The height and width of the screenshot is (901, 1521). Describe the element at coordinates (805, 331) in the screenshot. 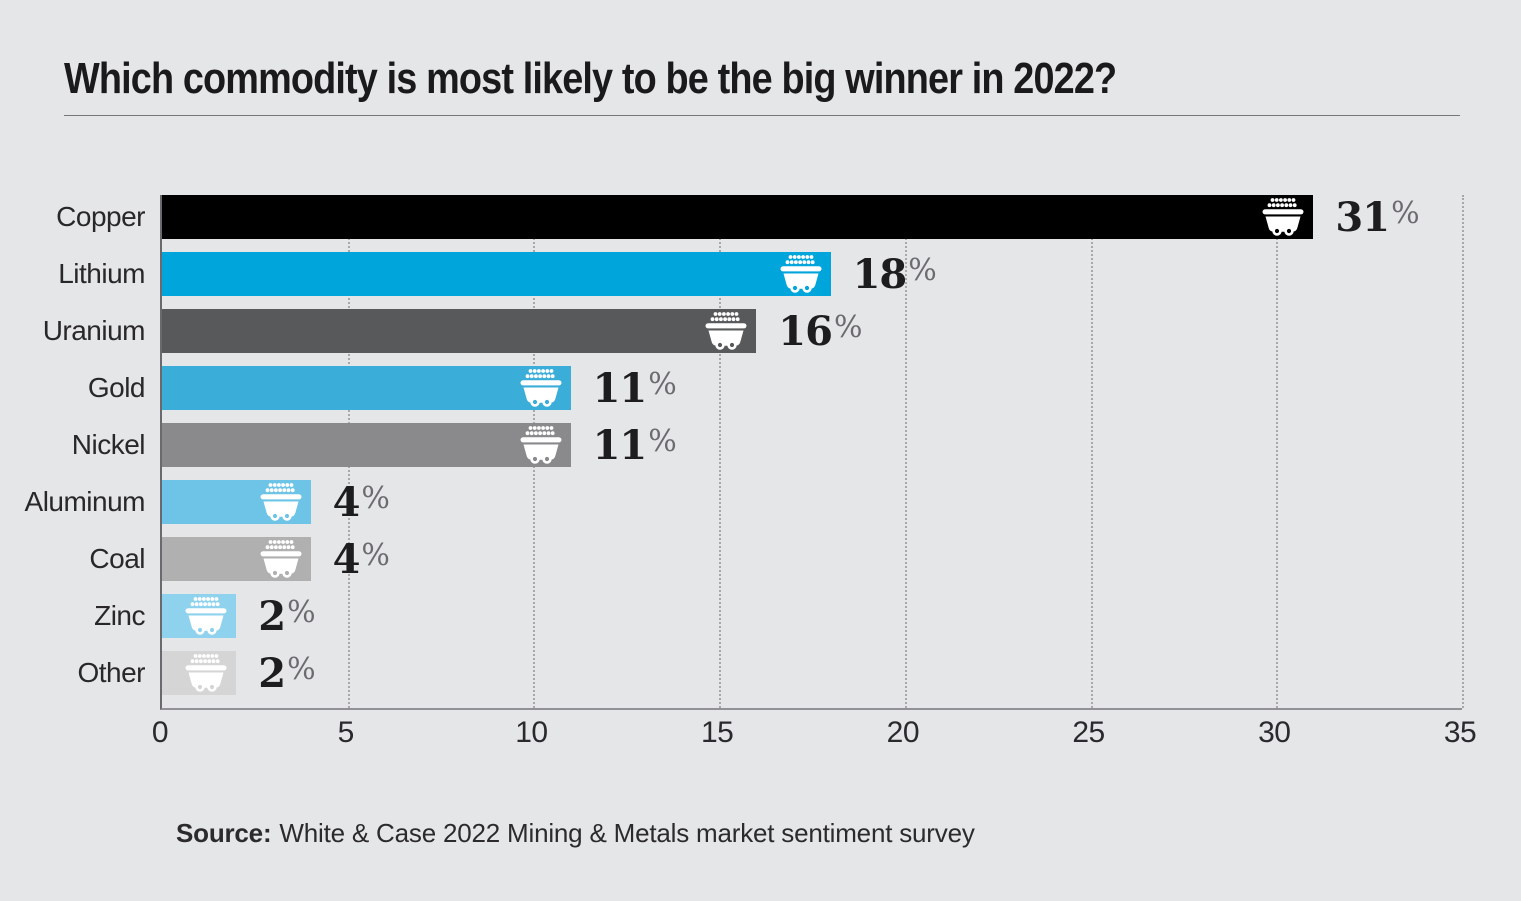

I see `value-number: 16` at that location.